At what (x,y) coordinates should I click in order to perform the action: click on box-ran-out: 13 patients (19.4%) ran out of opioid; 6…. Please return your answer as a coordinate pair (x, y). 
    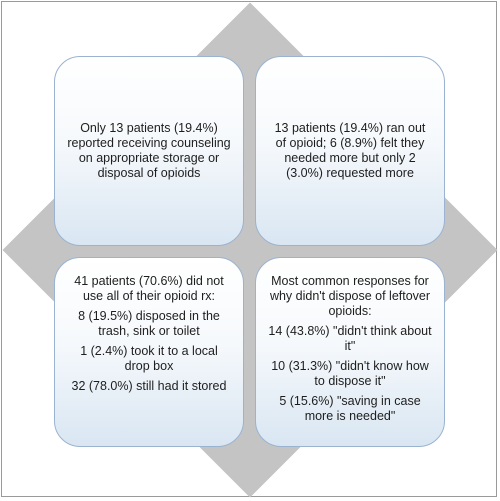
    Looking at the image, I should click on (350, 151).